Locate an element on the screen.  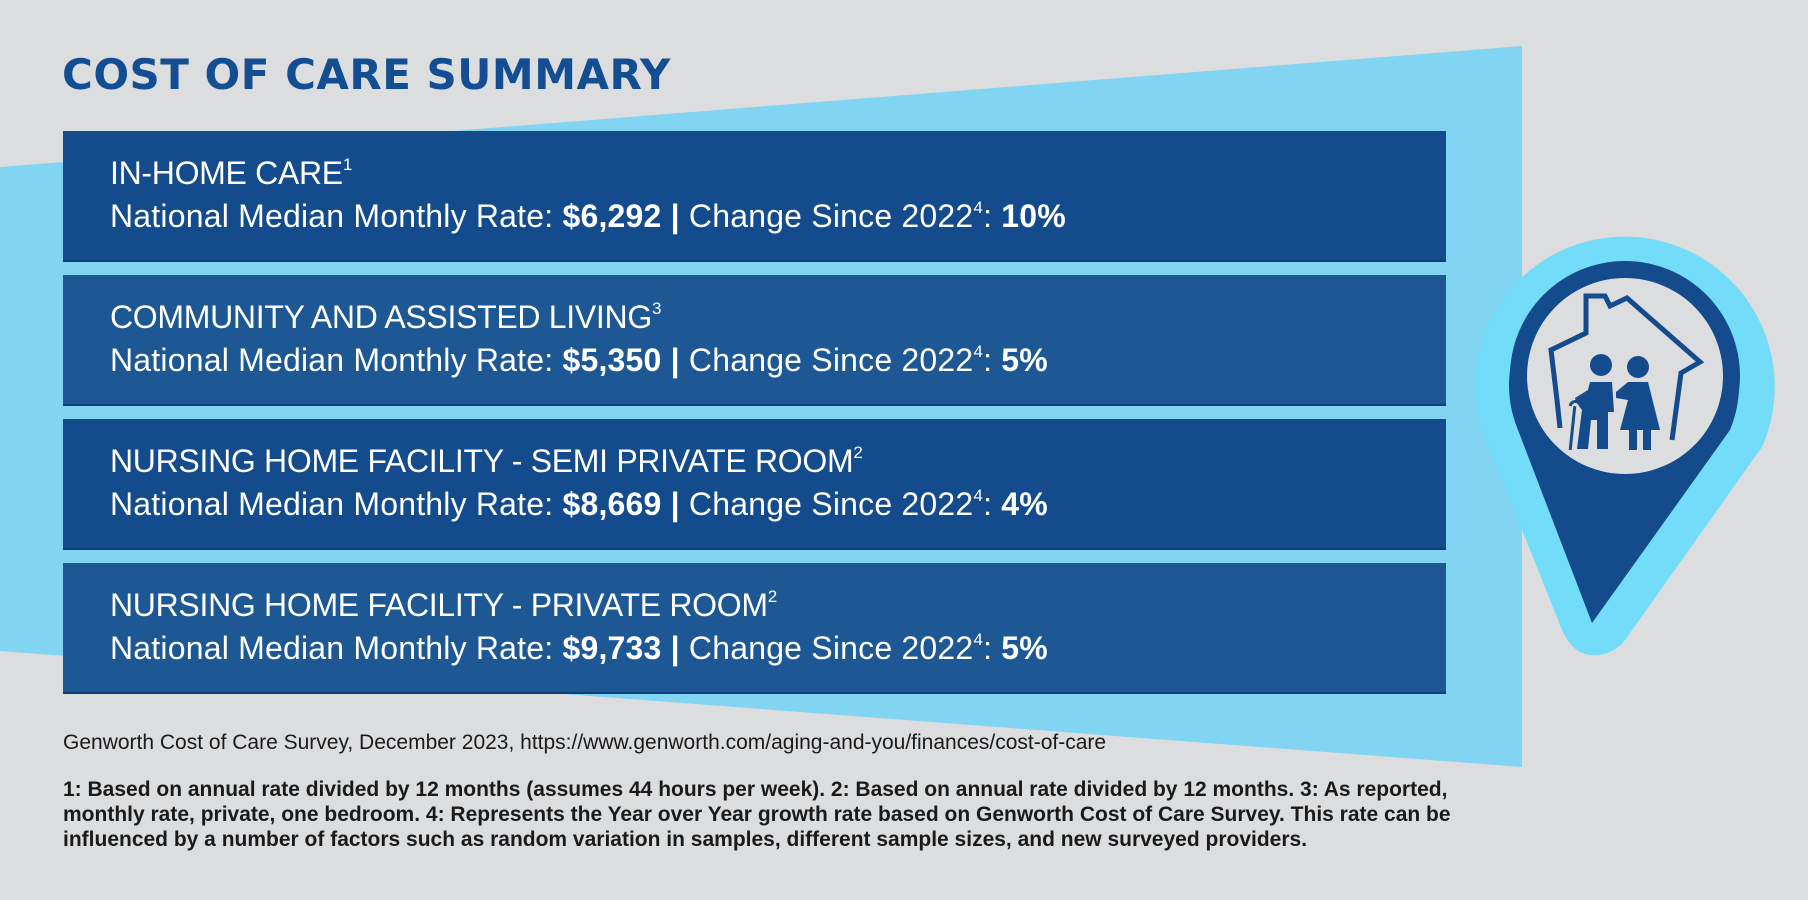
rate-value: $9,733 is located at coordinates (612, 648).